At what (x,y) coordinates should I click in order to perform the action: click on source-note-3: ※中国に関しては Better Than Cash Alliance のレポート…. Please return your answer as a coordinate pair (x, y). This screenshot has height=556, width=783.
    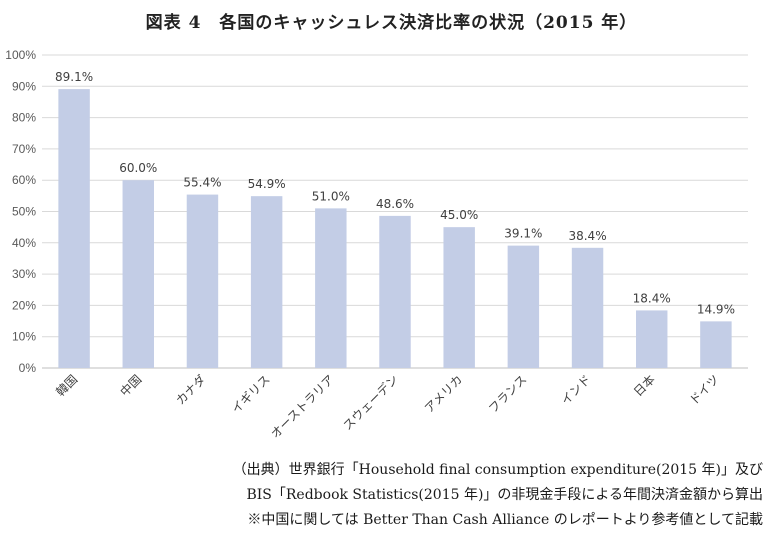
    Looking at the image, I should click on (505, 520).